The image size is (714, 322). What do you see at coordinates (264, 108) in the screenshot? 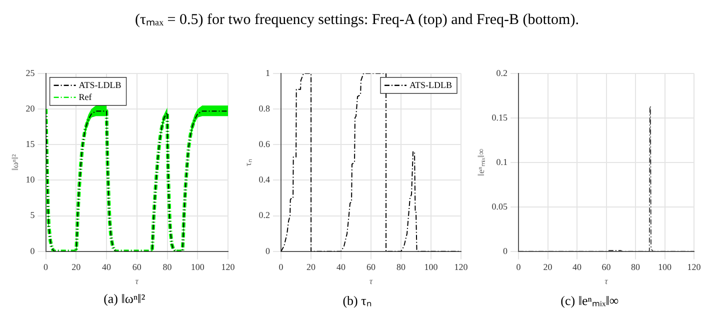
I see `y-tick-label: 0.8` at bounding box center [264, 108].